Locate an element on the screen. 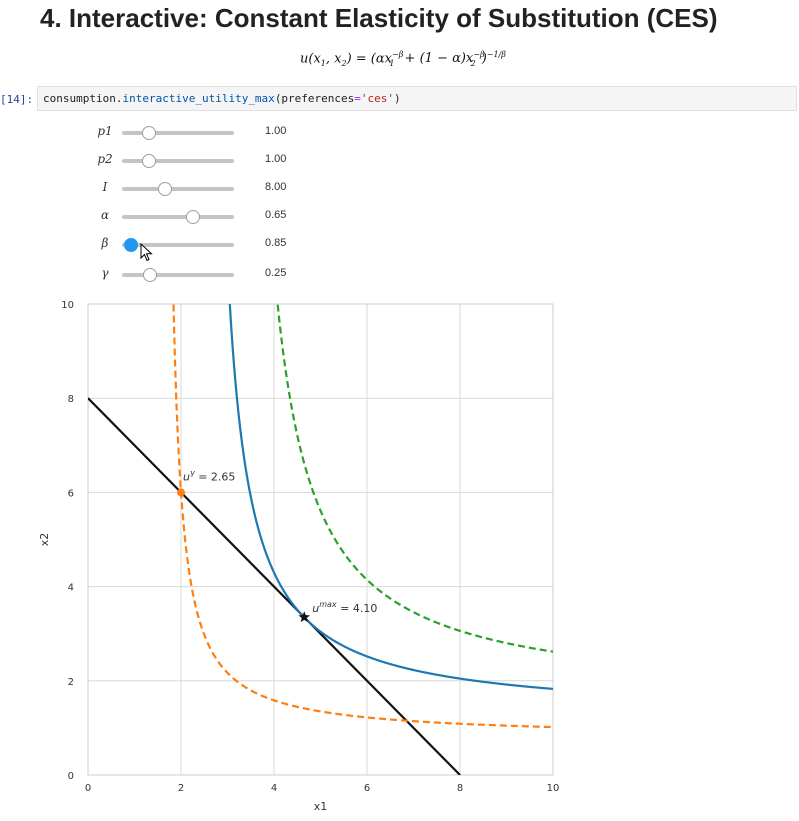 This screenshot has height=821, width=799. y-tick-label: 6 is located at coordinates (71, 493).